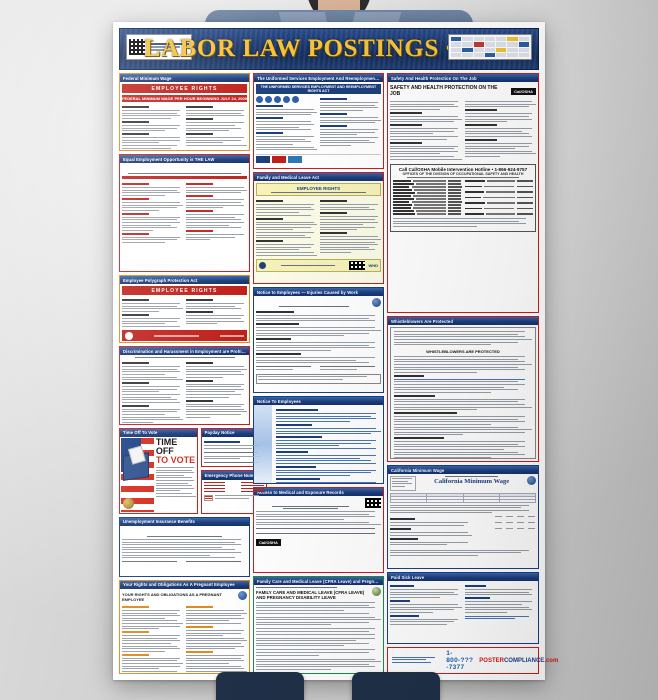 This screenshot has height=700, width=658. Describe the element at coordinates (551, 660) in the screenshot. I see `brand-logo-suffix: .com` at that location.